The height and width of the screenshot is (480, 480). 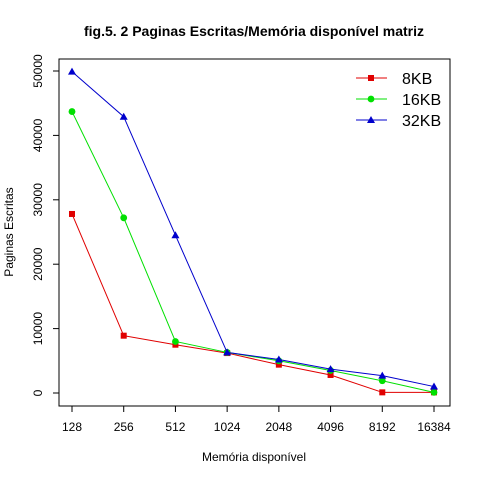 I want to click on x-axis-label: Memória disponível, so click(x=254, y=457).